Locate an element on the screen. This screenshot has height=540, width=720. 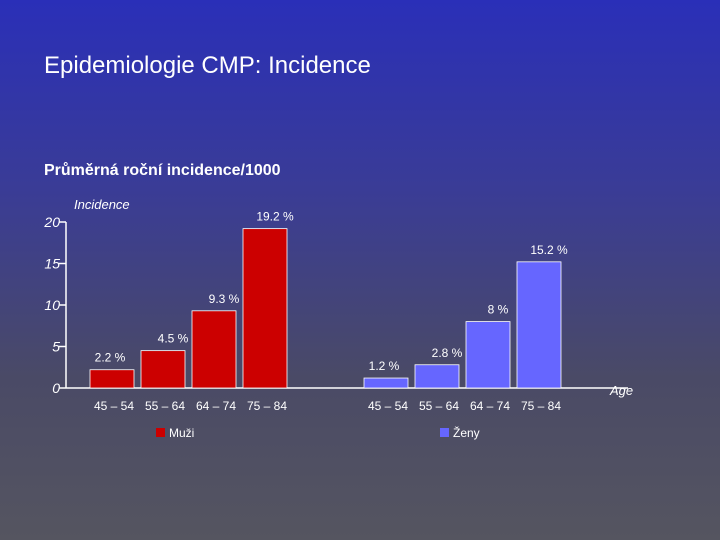
data-label: 8 % is located at coordinates (498, 310).